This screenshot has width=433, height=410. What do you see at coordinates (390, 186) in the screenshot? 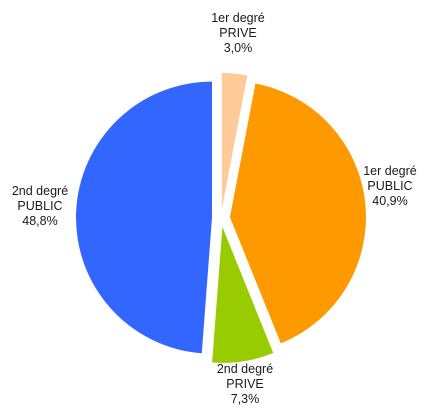
I see `slice-label-1: 1er degré PUBLIC 40,9%` at bounding box center [390, 186].